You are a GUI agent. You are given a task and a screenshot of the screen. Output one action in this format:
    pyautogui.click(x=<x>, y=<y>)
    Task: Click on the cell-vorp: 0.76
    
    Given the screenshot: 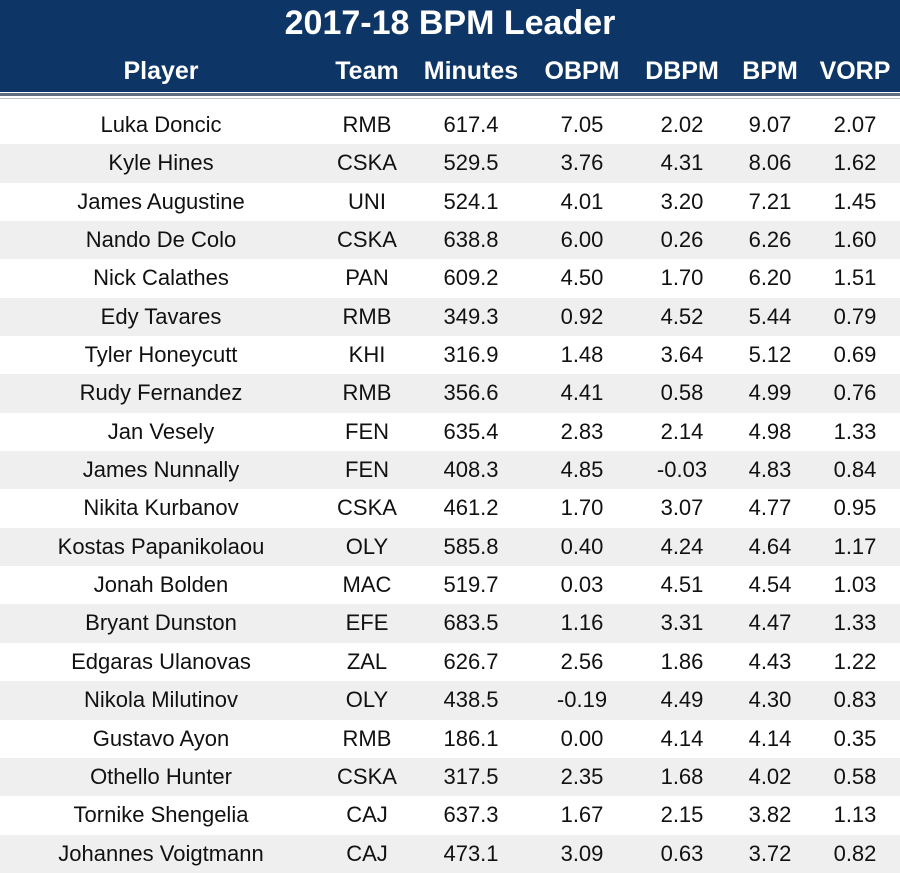 What is the action you would take?
    pyautogui.click(x=855, y=393)
    